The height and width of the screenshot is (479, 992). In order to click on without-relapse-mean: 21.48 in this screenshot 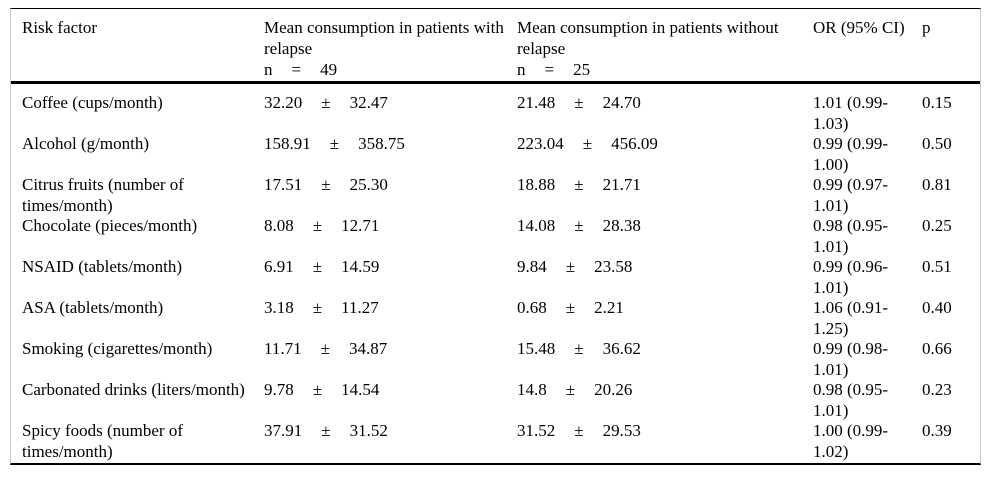, I will do `click(536, 102)`.